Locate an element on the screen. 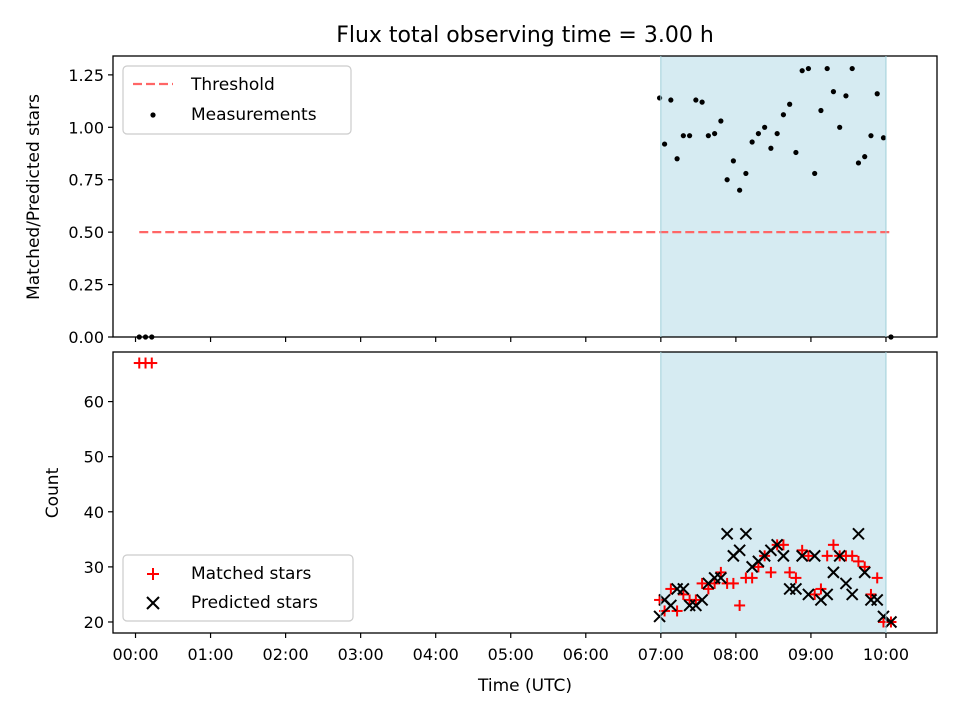 The width and height of the screenshot is (960, 724). x-tick-label: 05:00 is located at coordinates (511, 654).